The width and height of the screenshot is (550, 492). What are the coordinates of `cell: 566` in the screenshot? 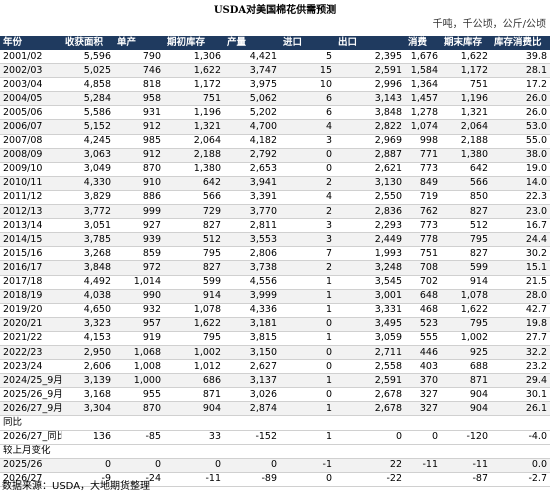 It's located at (466, 183).